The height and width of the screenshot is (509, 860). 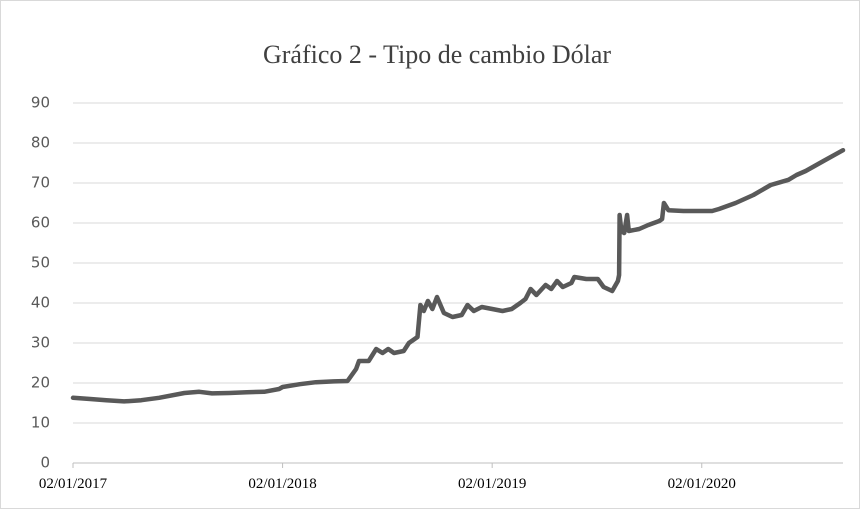 What do you see at coordinates (45, 463) in the screenshot?
I see `y-tick-label: 0` at bounding box center [45, 463].